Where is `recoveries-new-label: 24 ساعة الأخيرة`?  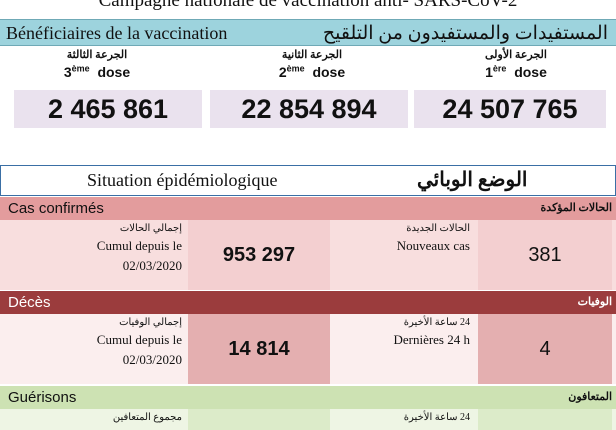 recoveries-new-label: 24 ساعة الأخيرة is located at coordinates (436, 417).